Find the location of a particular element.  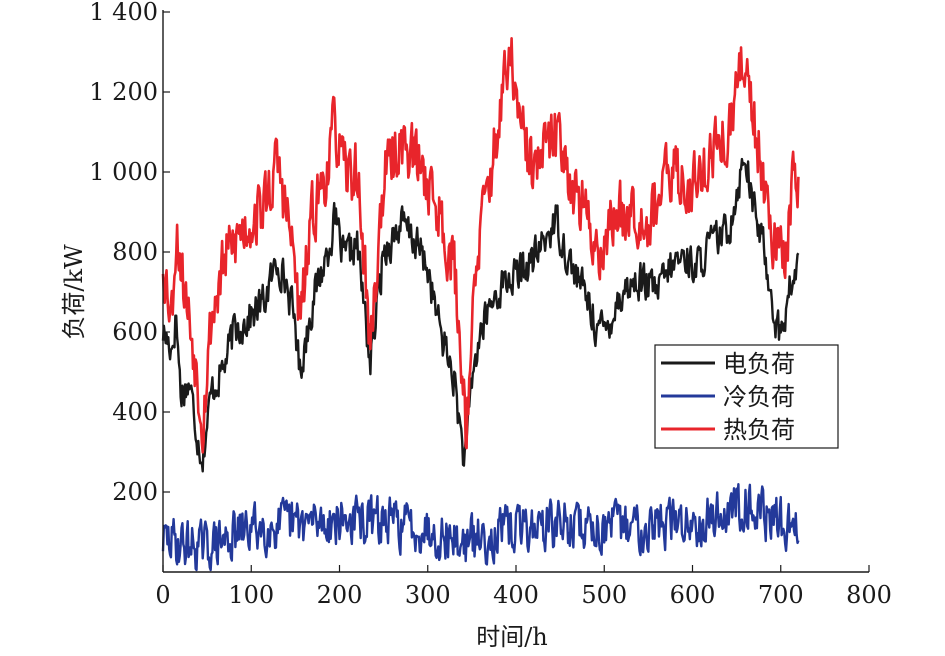

y-tick-label: 1 200 is located at coordinates (123, 92).